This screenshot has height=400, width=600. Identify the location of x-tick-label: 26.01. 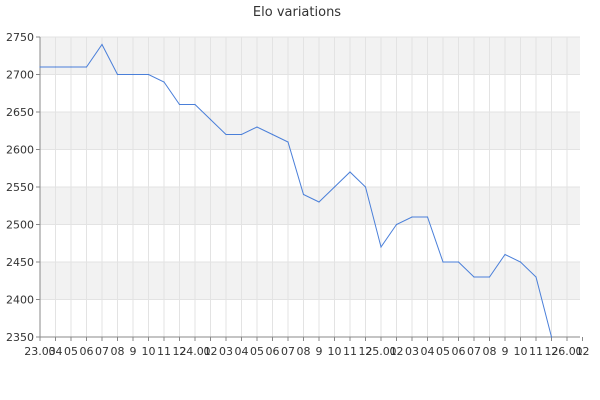
(567, 351).